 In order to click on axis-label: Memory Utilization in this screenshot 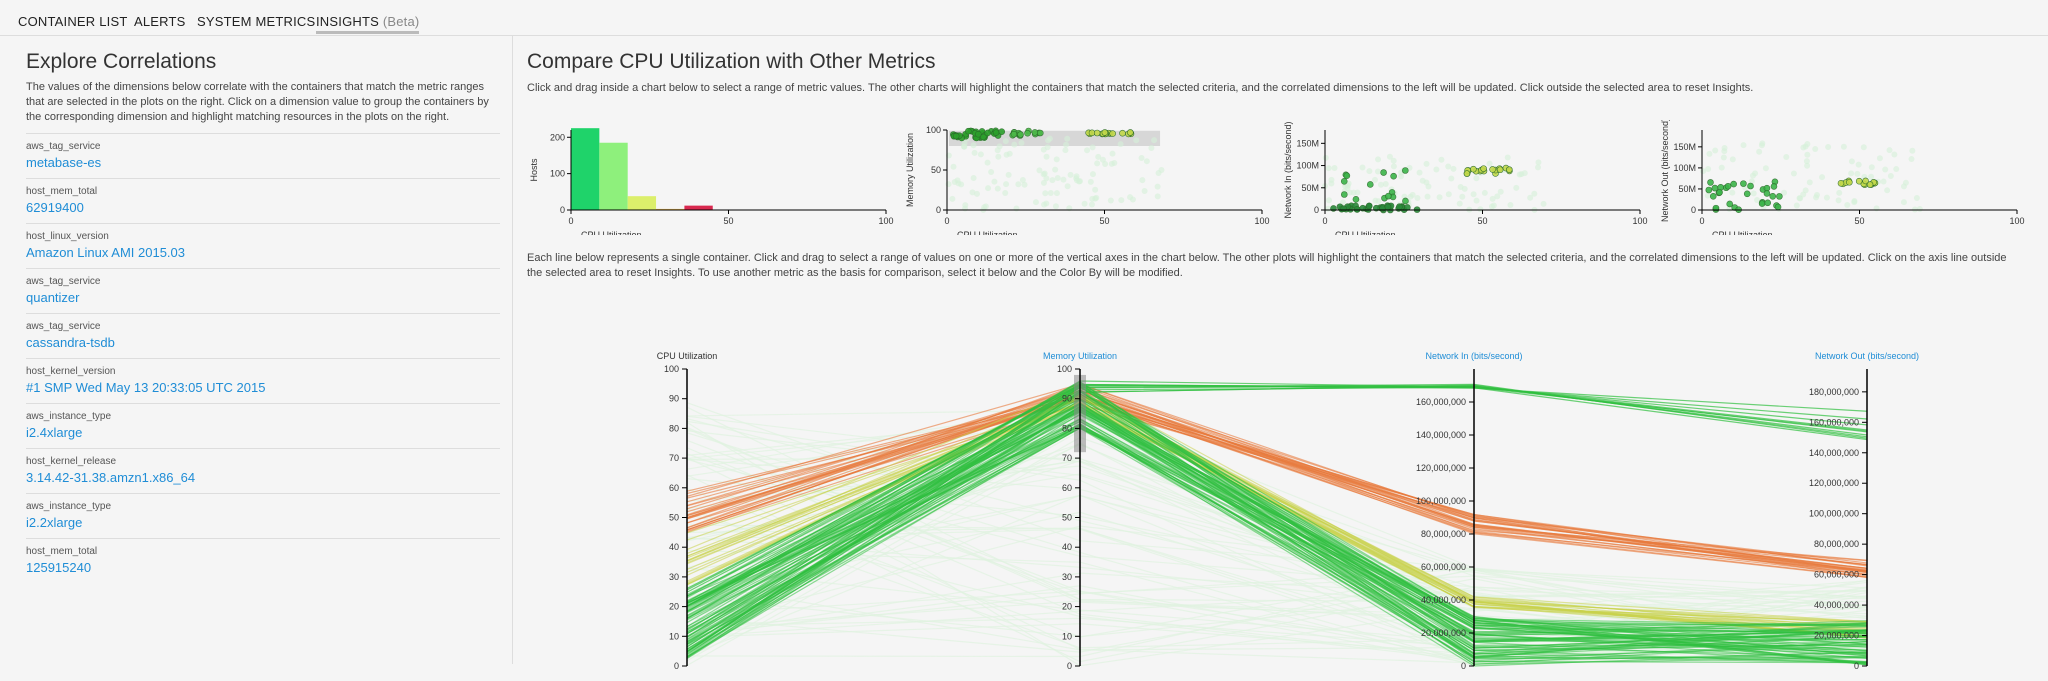, I will do `click(1080, 356)`.